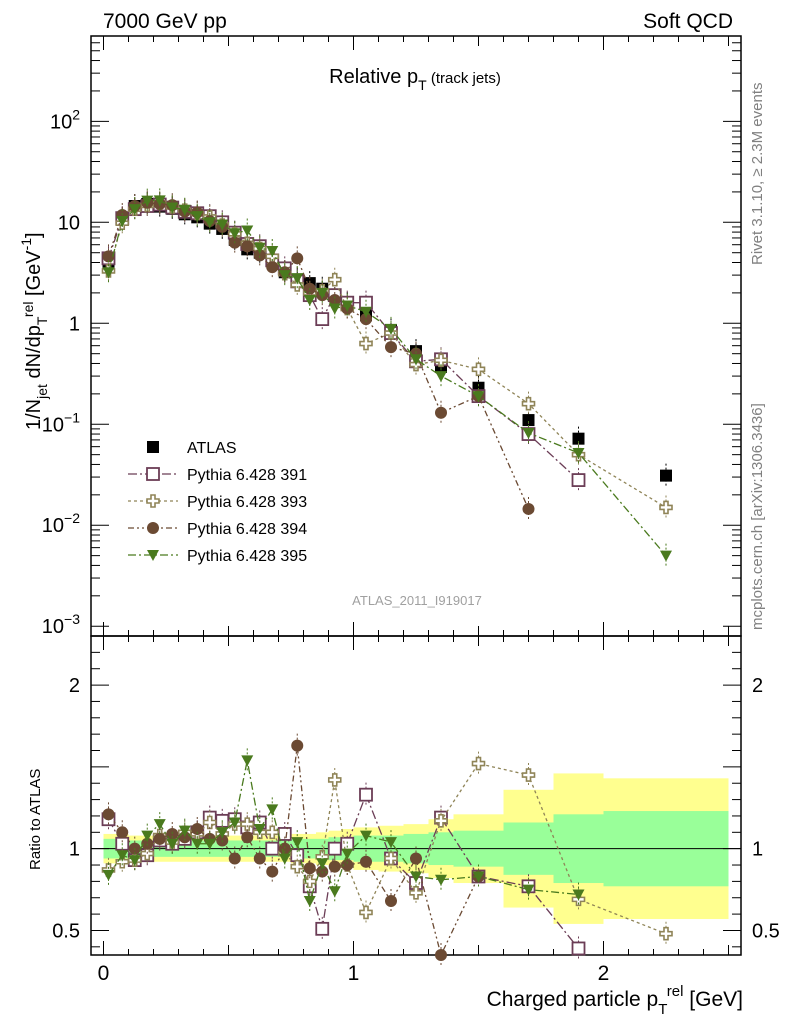 The image size is (786, 1024). I want to click on header-left: 7000 GeV pp, so click(165, 21).